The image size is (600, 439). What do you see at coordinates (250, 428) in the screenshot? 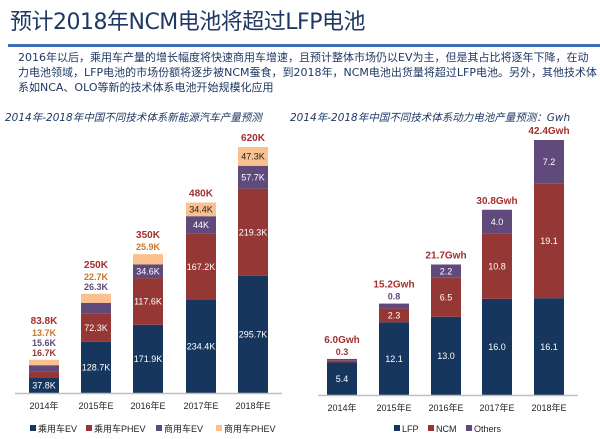
I see `legend-label: 商用车PHEV` at bounding box center [250, 428].